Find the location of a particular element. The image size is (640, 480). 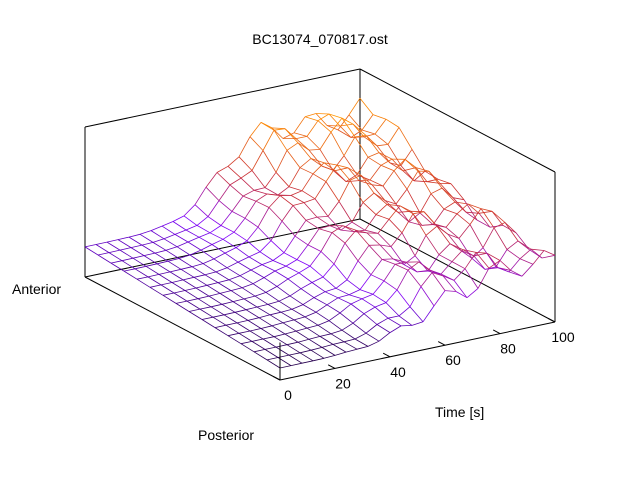

time-tick-label: 60 is located at coordinates (453, 360).